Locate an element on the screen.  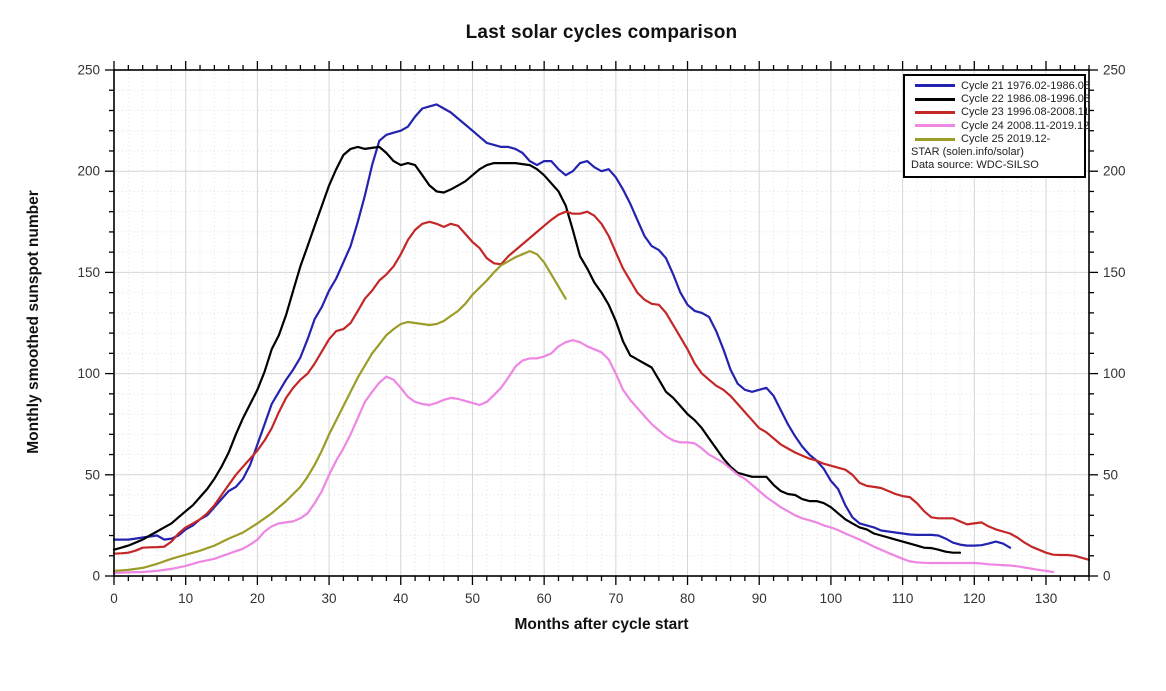
y-tick-label-right: 50 is located at coordinates (1110, 474).